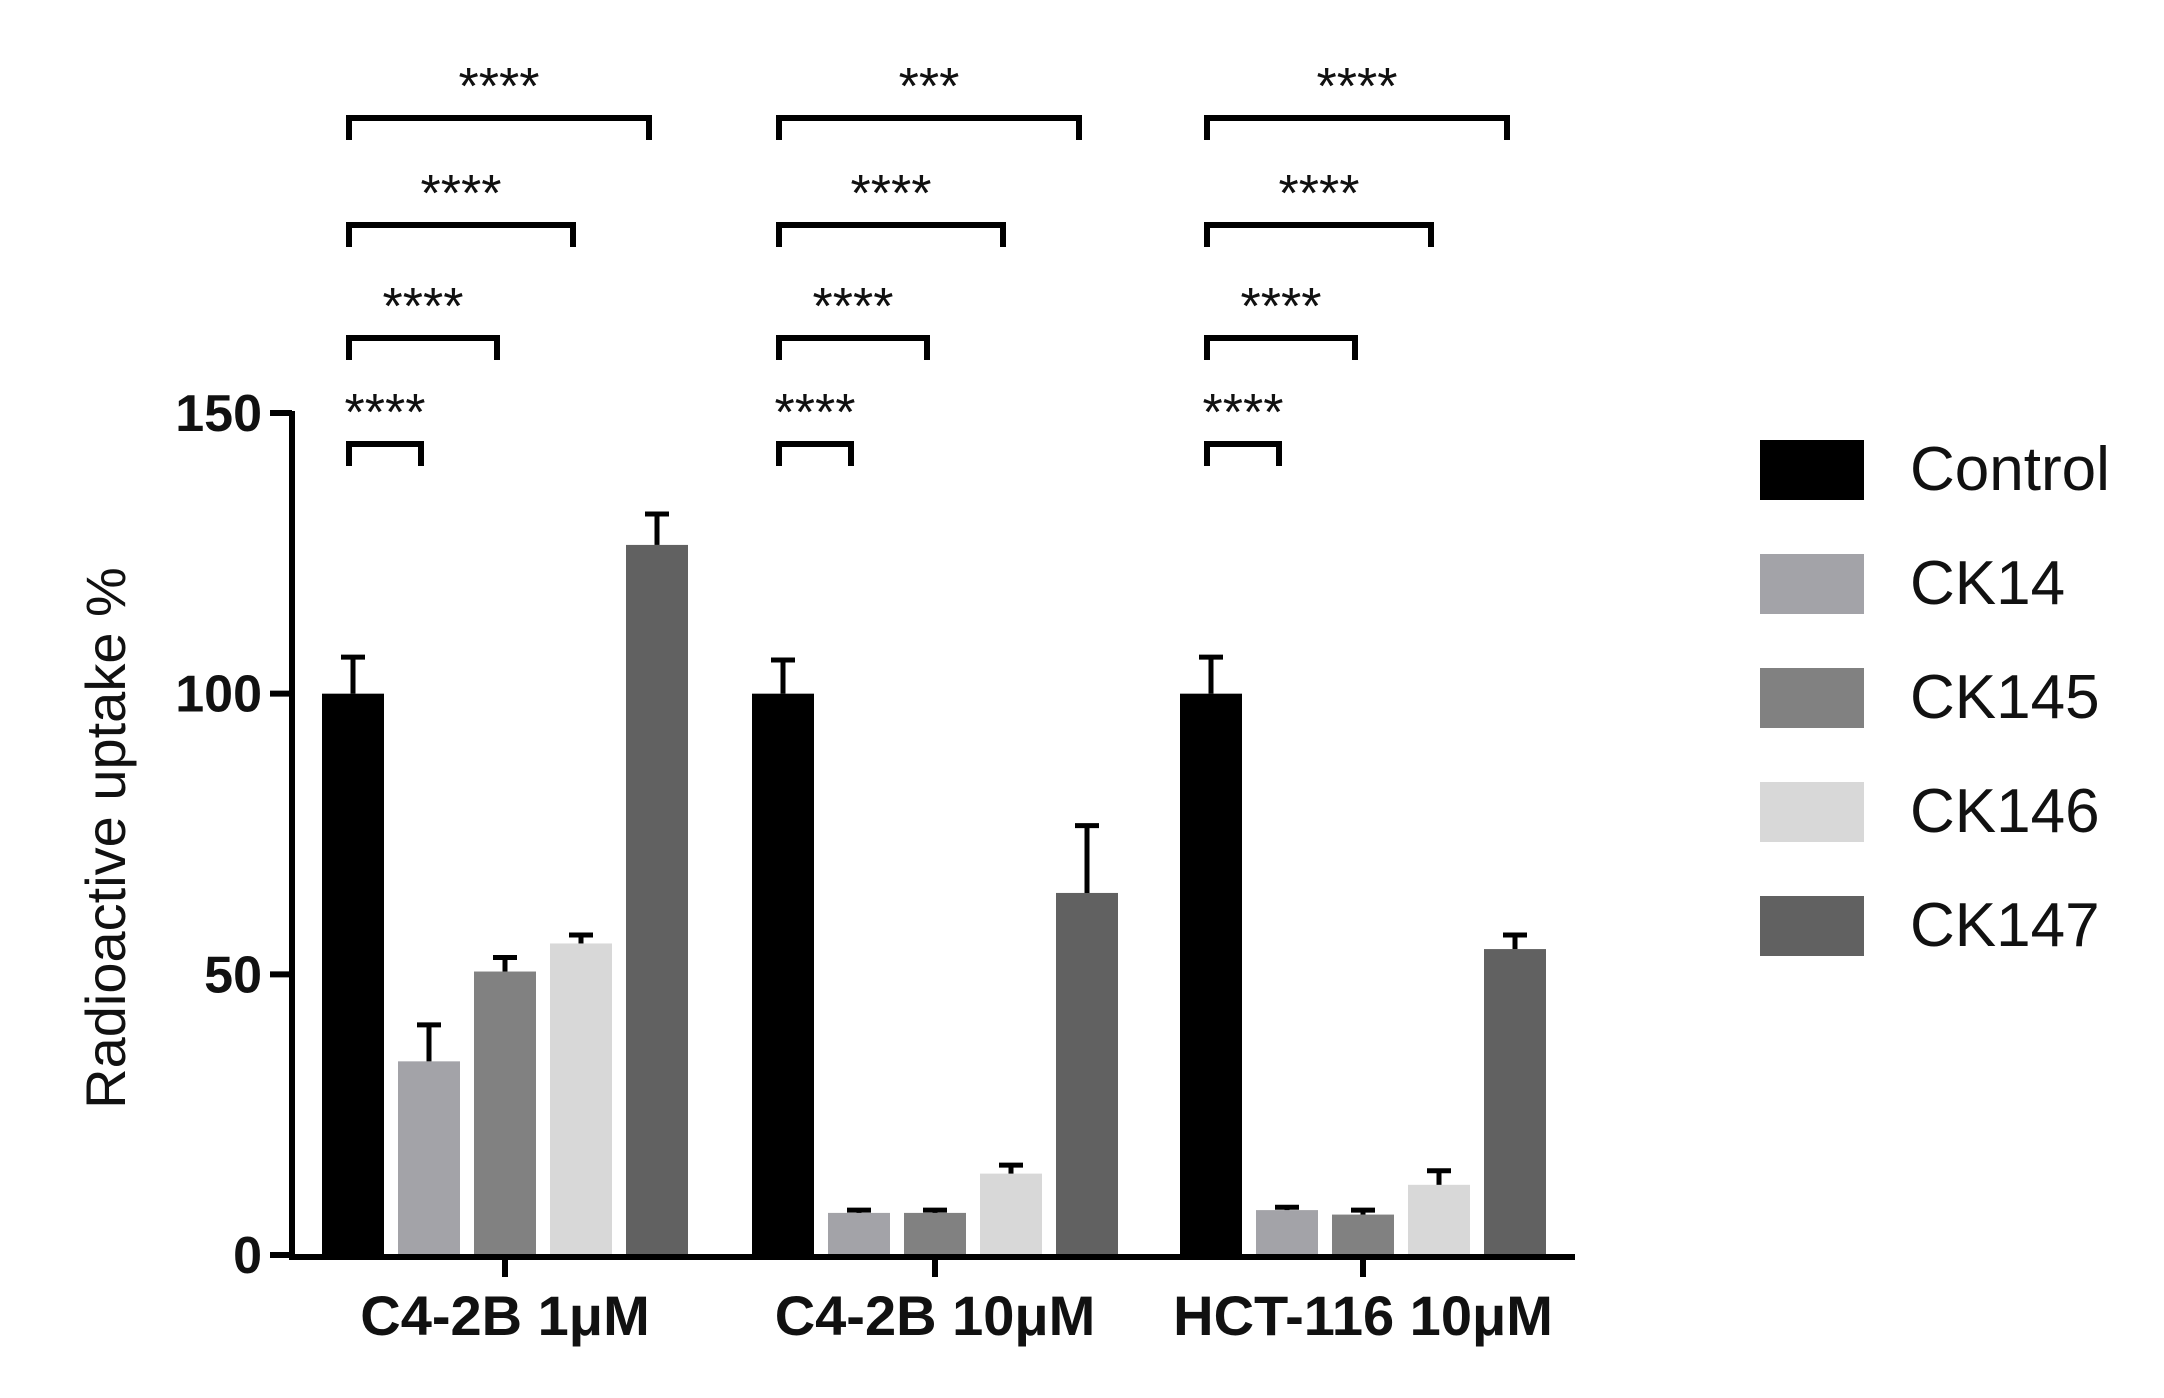  I want to click on legend-label: CK145, so click(2005, 697).